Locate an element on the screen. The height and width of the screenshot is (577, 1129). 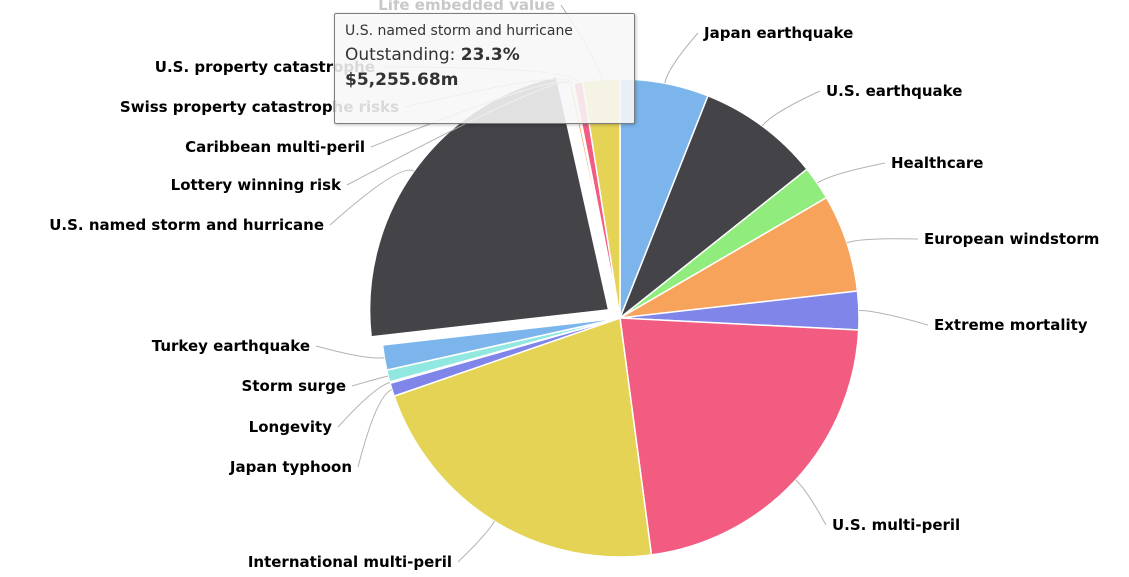
connector-longevity is located at coordinates (364, 405).